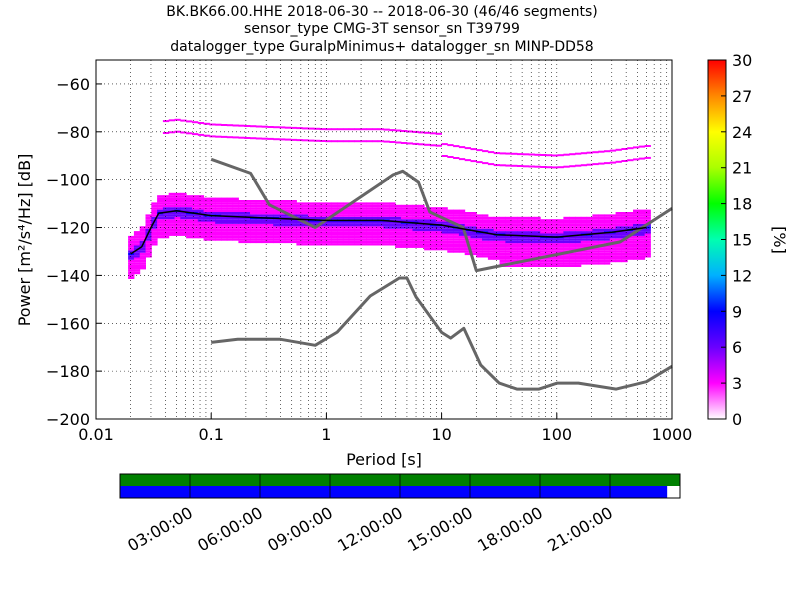  What do you see at coordinates (441, 215) in the screenshot?
I see `high-noise-model-line` at bounding box center [441, 215].